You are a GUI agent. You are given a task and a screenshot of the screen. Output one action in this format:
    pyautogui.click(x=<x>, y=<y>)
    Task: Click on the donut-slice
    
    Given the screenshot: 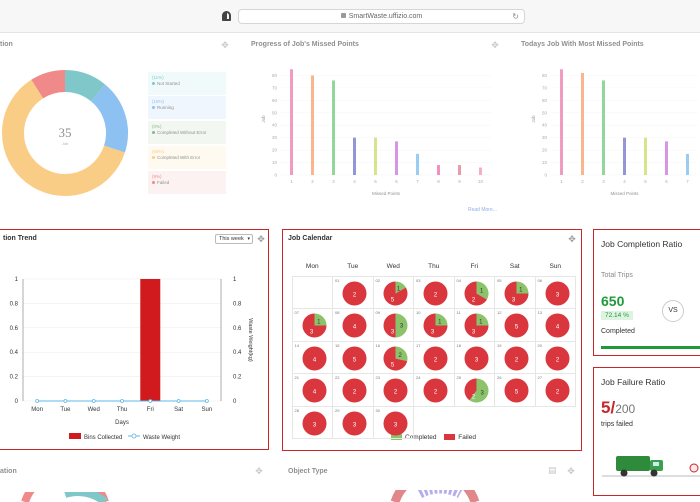 What is the action you would take?
    pyautogui.click(x=48, y=84)
    